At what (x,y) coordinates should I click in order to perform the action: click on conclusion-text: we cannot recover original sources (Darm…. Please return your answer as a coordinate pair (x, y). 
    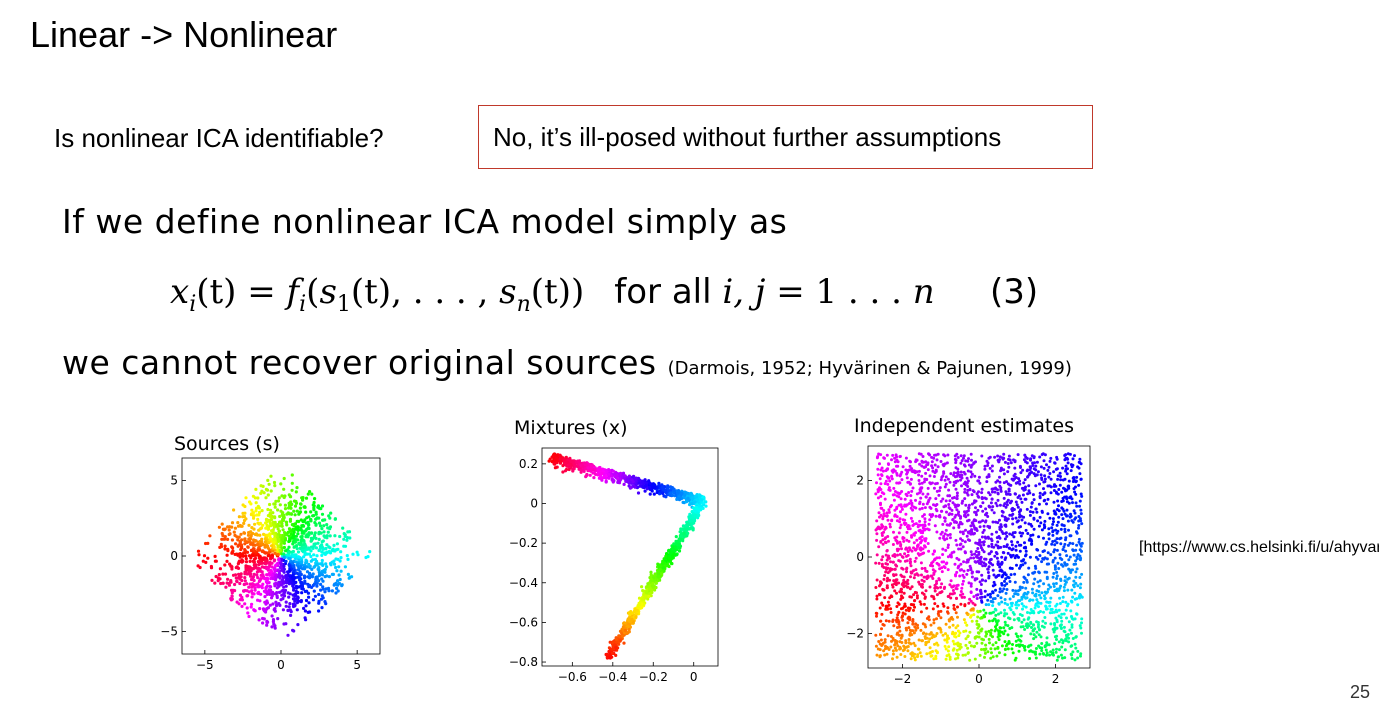
    Looking at the image, I should click on (567, 362).